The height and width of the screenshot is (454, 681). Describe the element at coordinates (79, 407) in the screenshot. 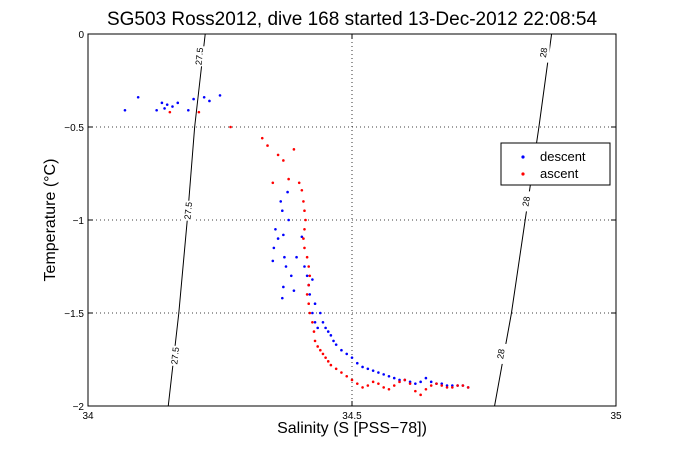

I see `y-tick-label: −2` at that location.